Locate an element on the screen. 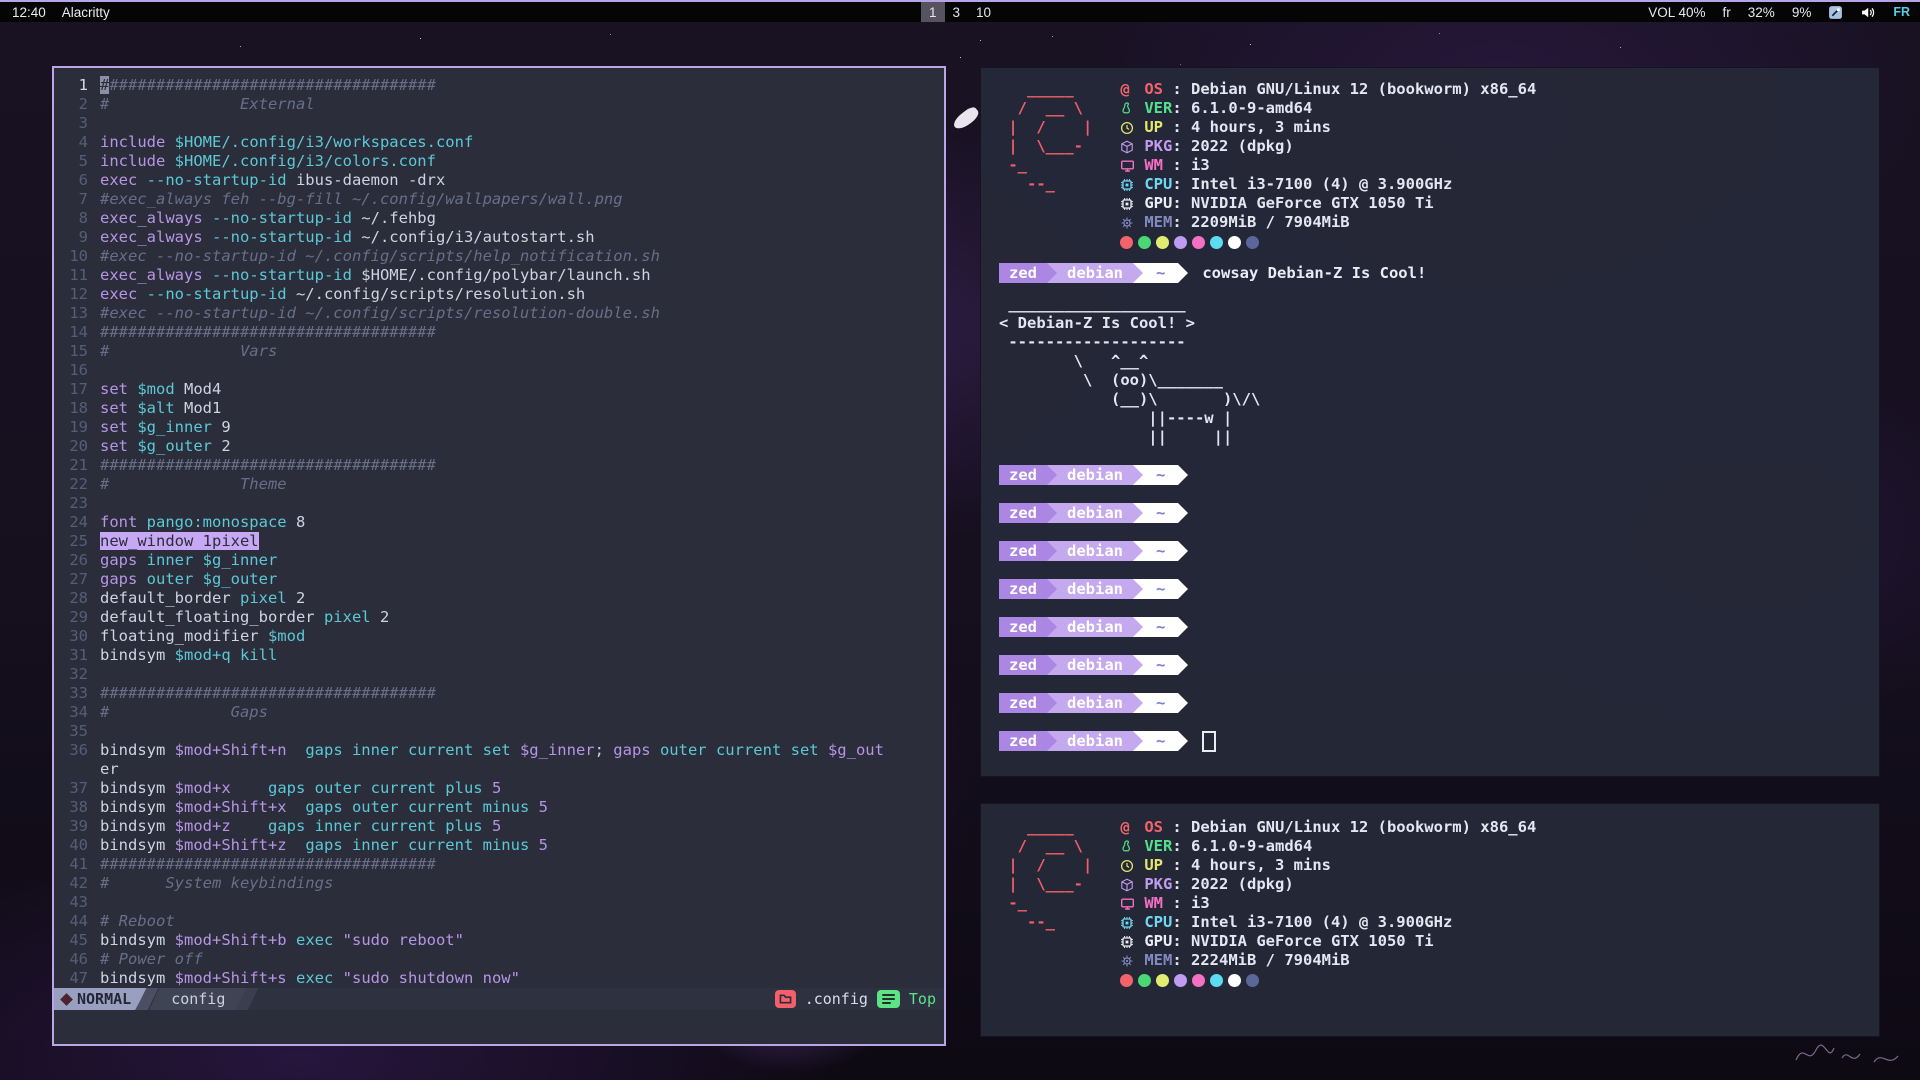 This screenshot has height=1080, width=1920. line-number: 26 is located at coordinates (78, 560).